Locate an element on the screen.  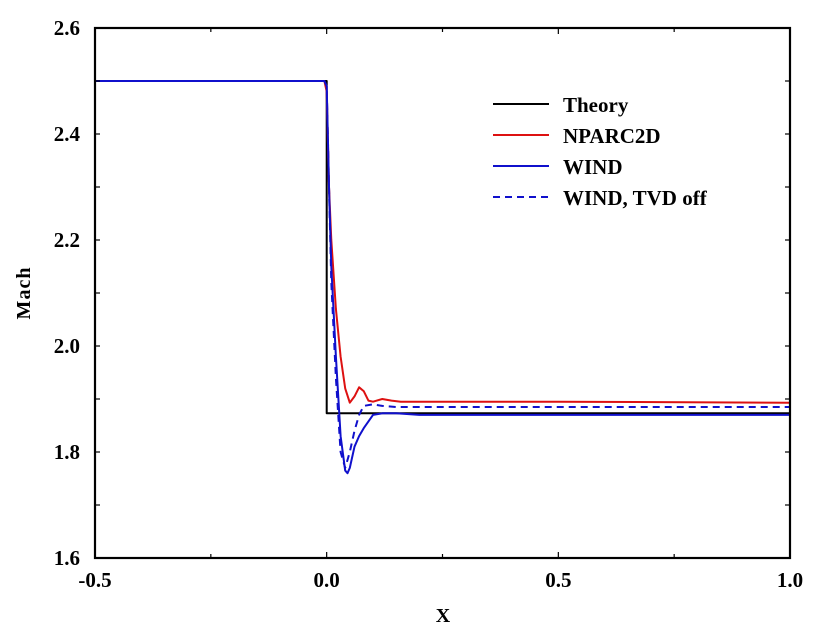
legend: Theory NPARC2D WIND WIND, TVD off is located at coordinates (600, 151).